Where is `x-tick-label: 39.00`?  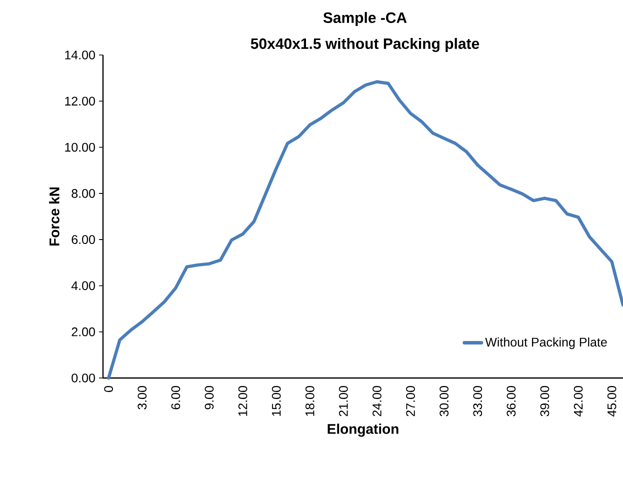 x-tick-label: 39.00 is located at coordinates (545, 401).